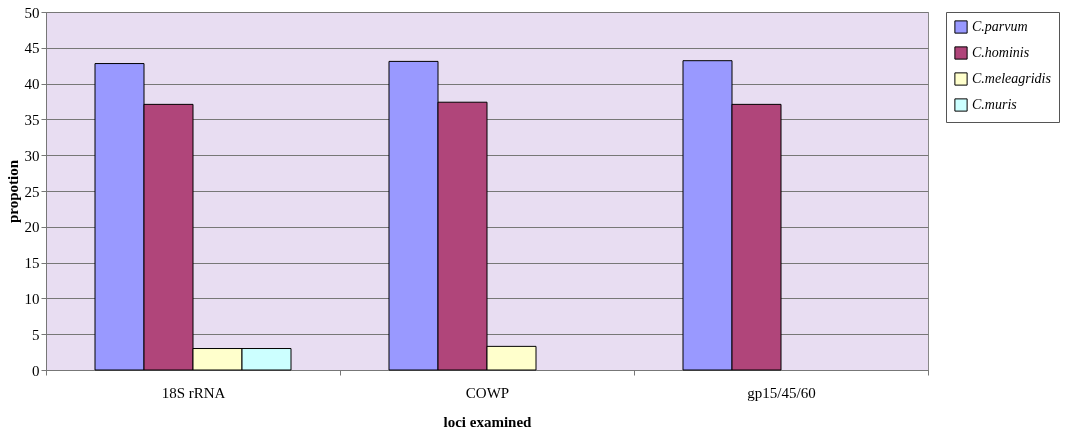 Image resolution: width=1065 pixels, height=434 pixels. What do you see at coordinates (32, 227) in the screenshot?
I see `y-tick-label: 20` at bounding box center [32, 227].